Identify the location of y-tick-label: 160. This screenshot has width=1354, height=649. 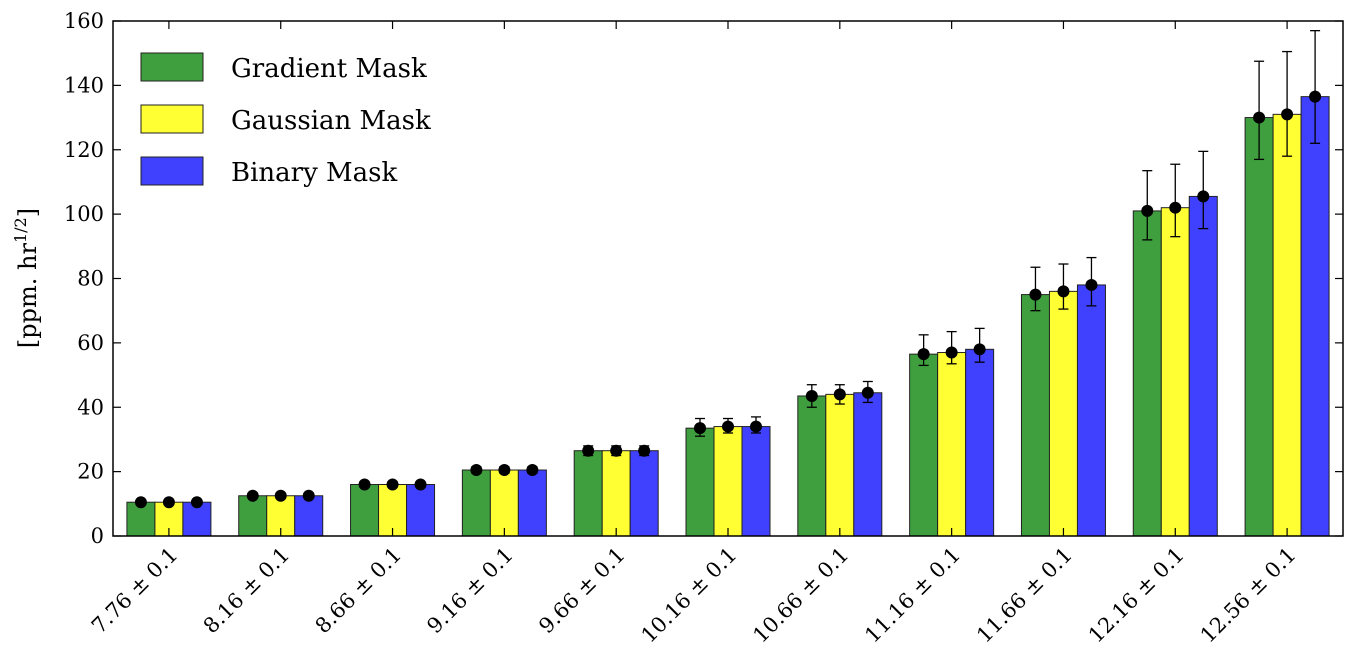
(84, 21).